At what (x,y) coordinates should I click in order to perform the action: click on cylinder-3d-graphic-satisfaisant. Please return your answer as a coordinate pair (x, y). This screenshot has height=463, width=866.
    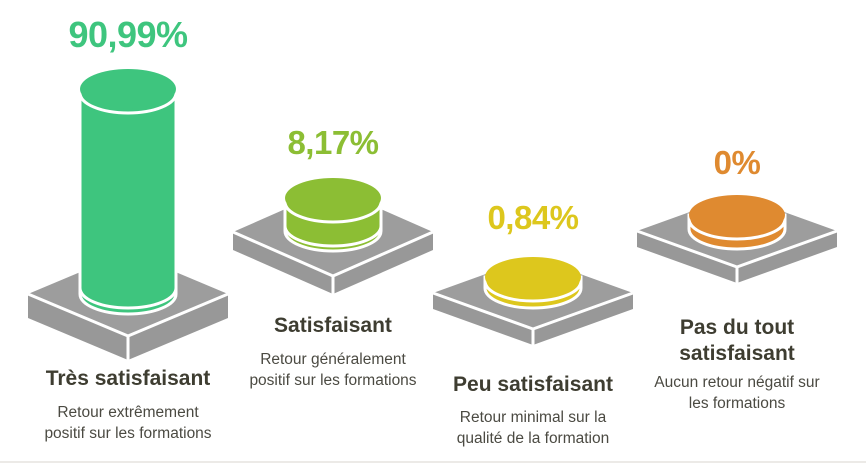
    Looking at the image, I should click on (333, 236).